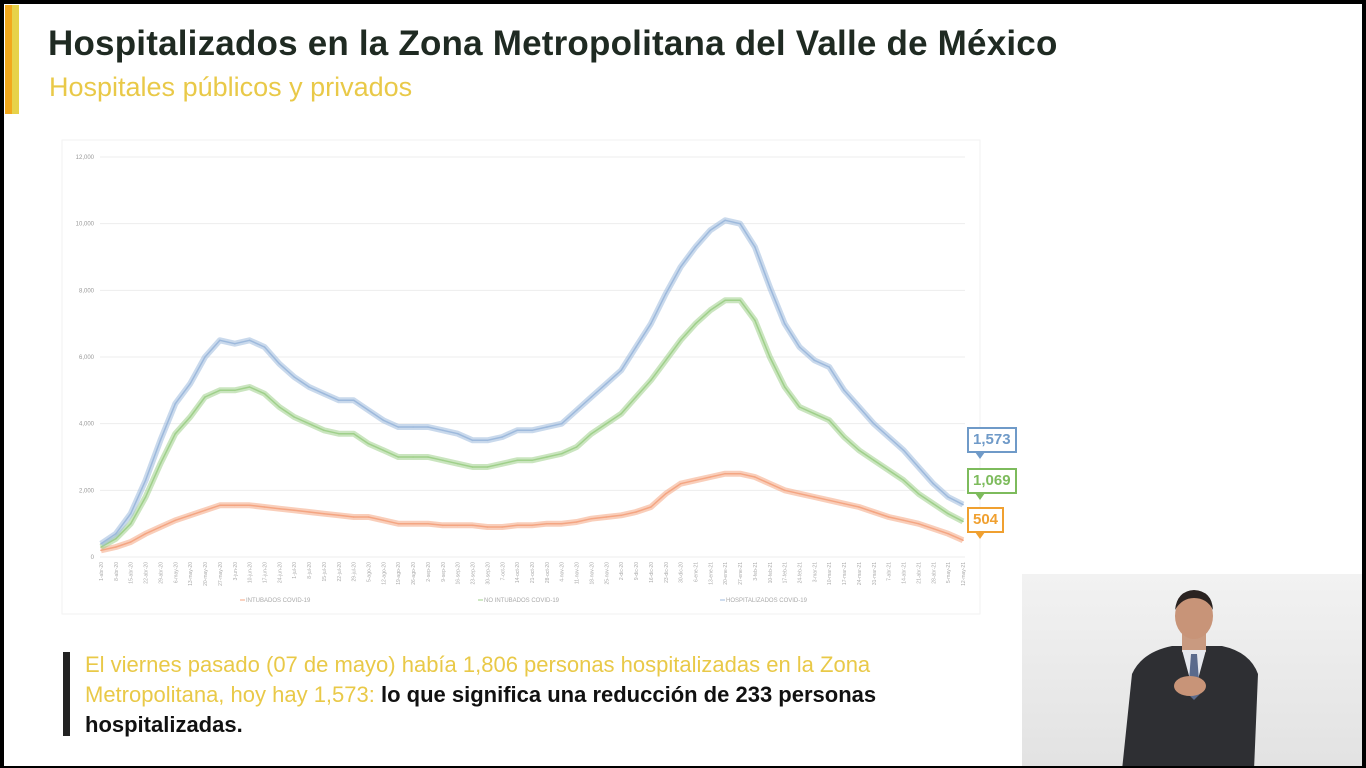  Describe the element at coordinates (741, 573) in the screenshot. I see `x-tick-label: 27-ene-21` at that location.